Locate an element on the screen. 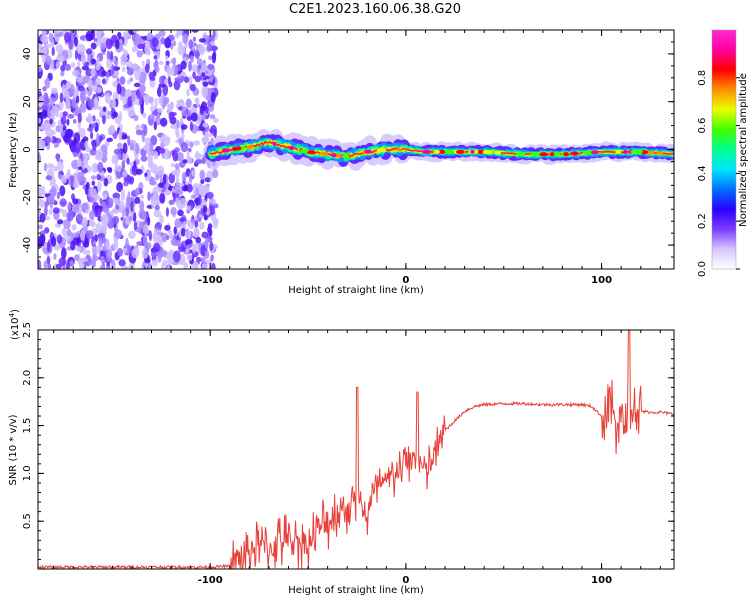 The width and height of the screenshot is (750, 600). spectrogram-y-axis-label: Frequency (Hz) is located at coordinates (13, 150).